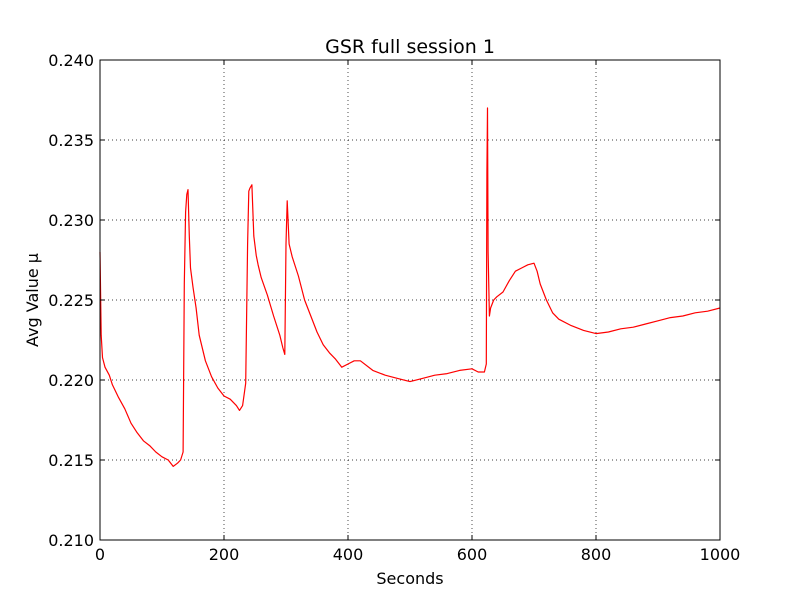 The width and height of the screenshot is (800, 600). I want to click on x-tick-label: 400, so click(348, 554).